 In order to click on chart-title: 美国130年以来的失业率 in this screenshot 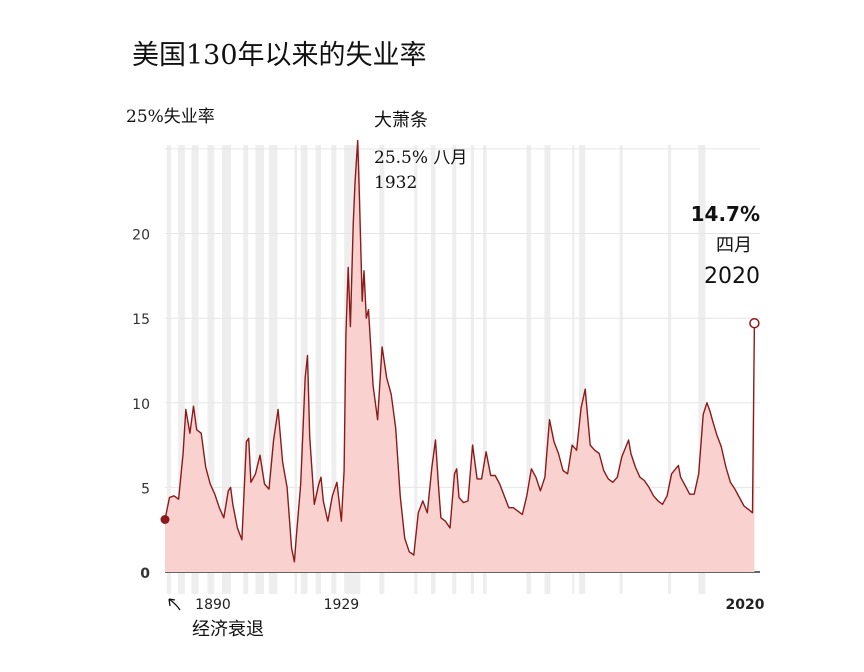, I will do `click(279, 55)`.